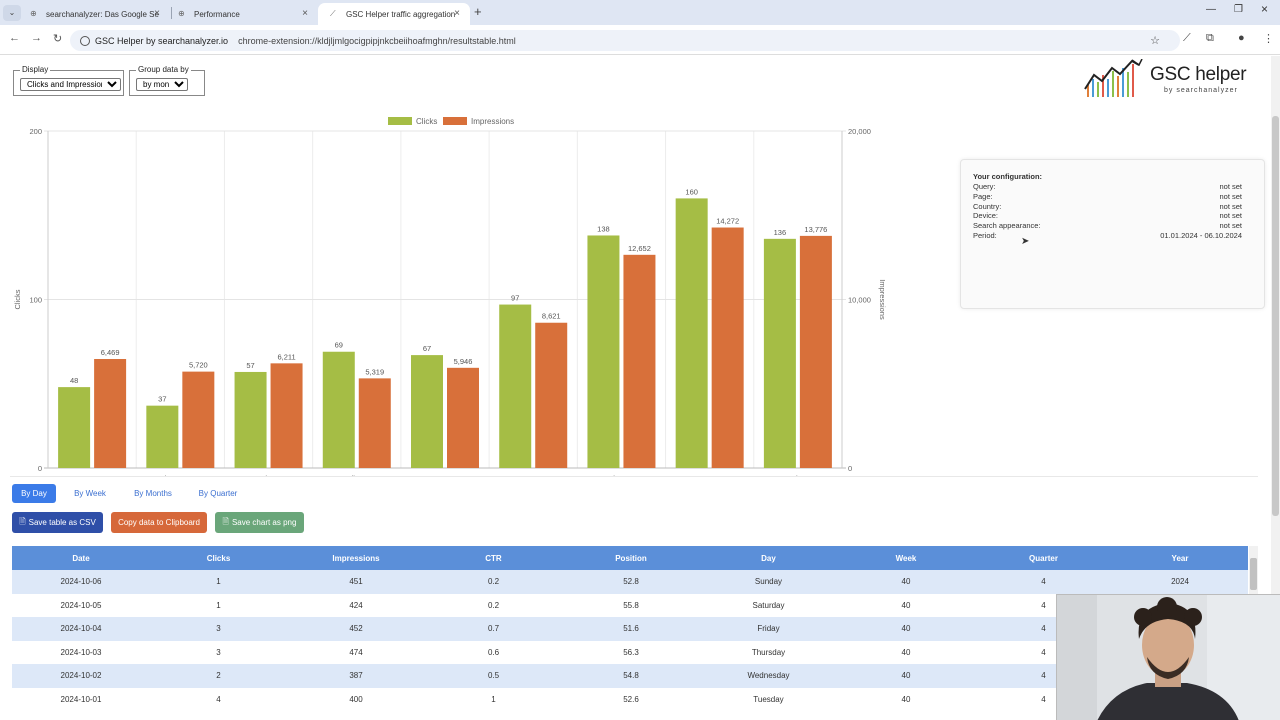 The width and height of the screenshot is (1280, 720). What do you see at coordinates (153, 493) in the screenshot?
I see `tab-by-months: By Months` at bounding box center [153, 493].